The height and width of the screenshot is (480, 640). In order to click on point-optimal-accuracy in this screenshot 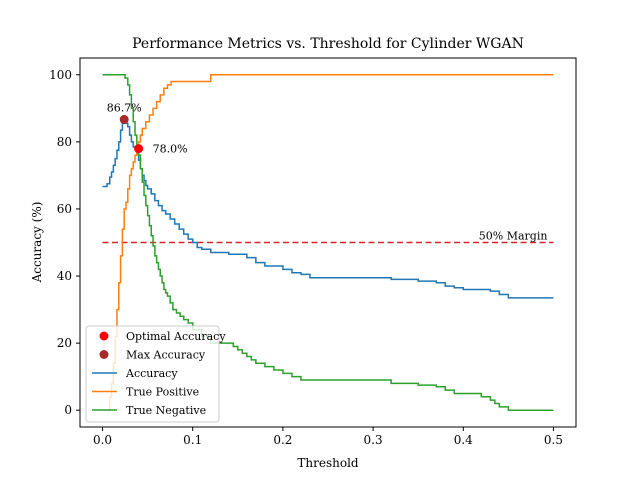, I will do `click(139, 149)`.